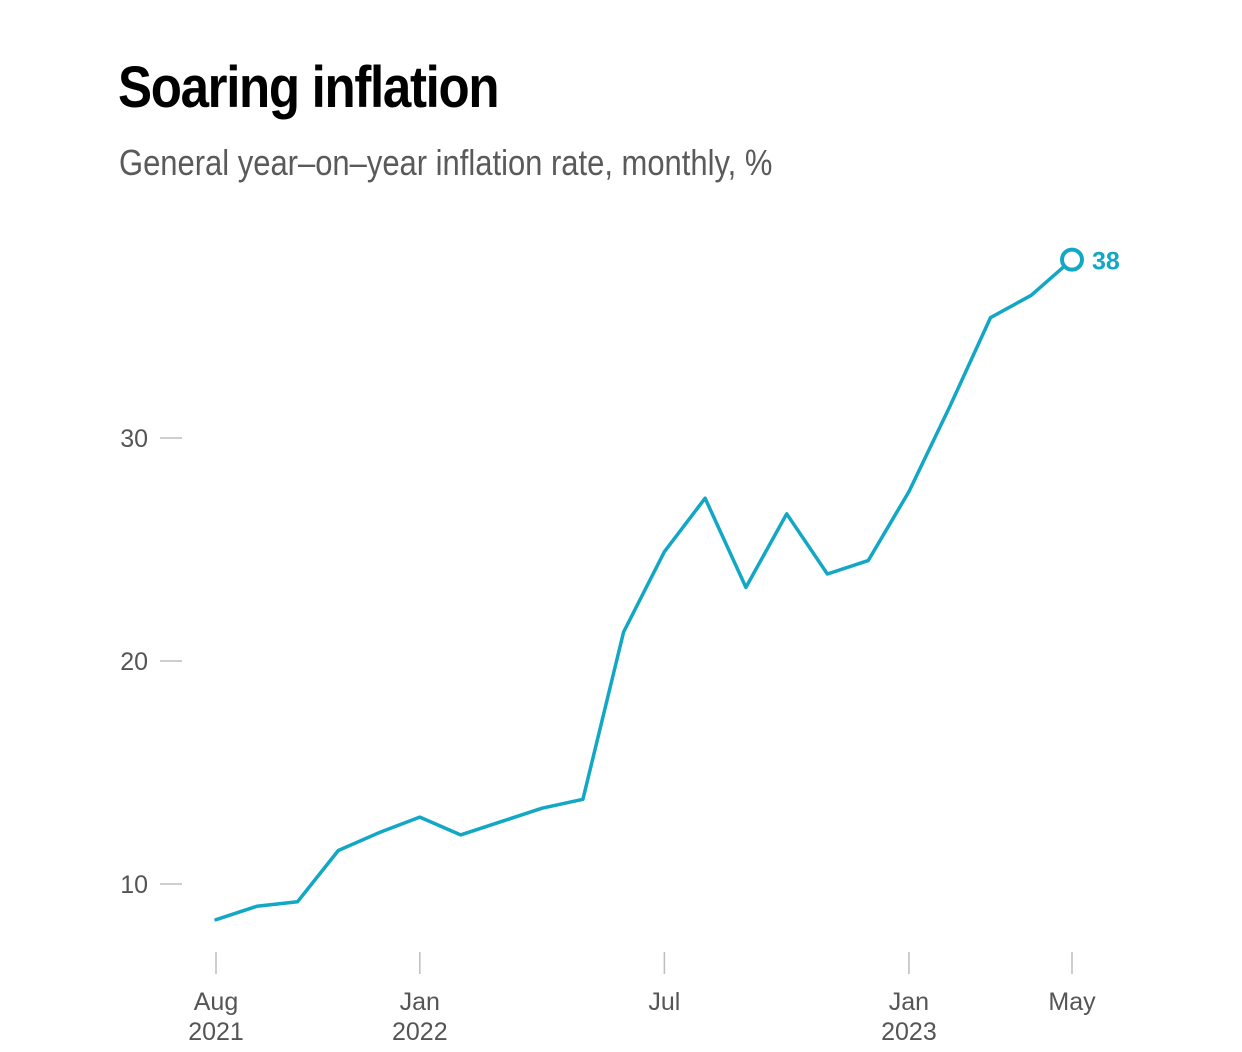  What do you see at coordinates (909, 1032) in the screenshot?
I see `x-tick-label: 2023` at bounding box center [909, 1032].